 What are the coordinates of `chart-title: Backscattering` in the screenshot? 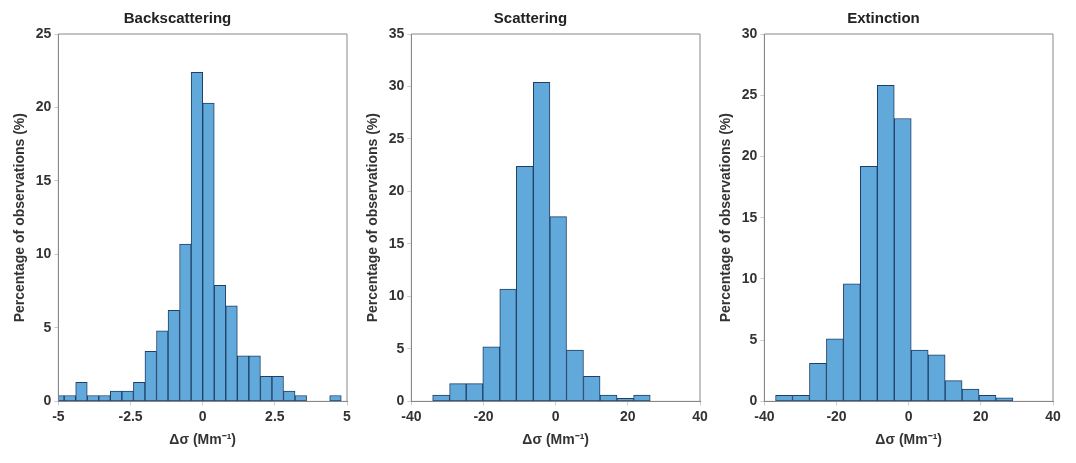 It's located at (177, 18).